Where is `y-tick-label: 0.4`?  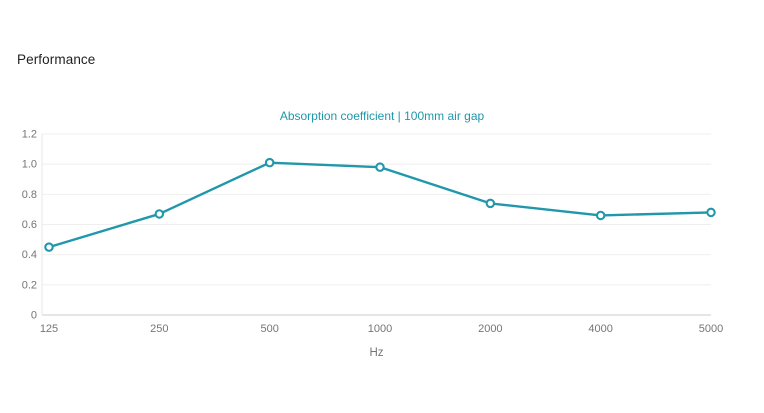 y-tick-label: 0.4 is located at coordinates (29, 255).